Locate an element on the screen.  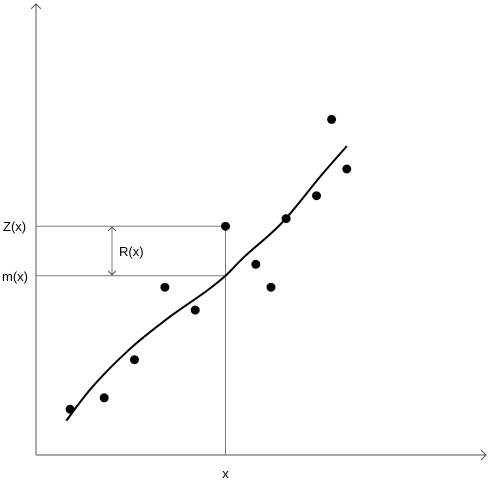
z-label: Z(x) is located at coordinates (14, 226).